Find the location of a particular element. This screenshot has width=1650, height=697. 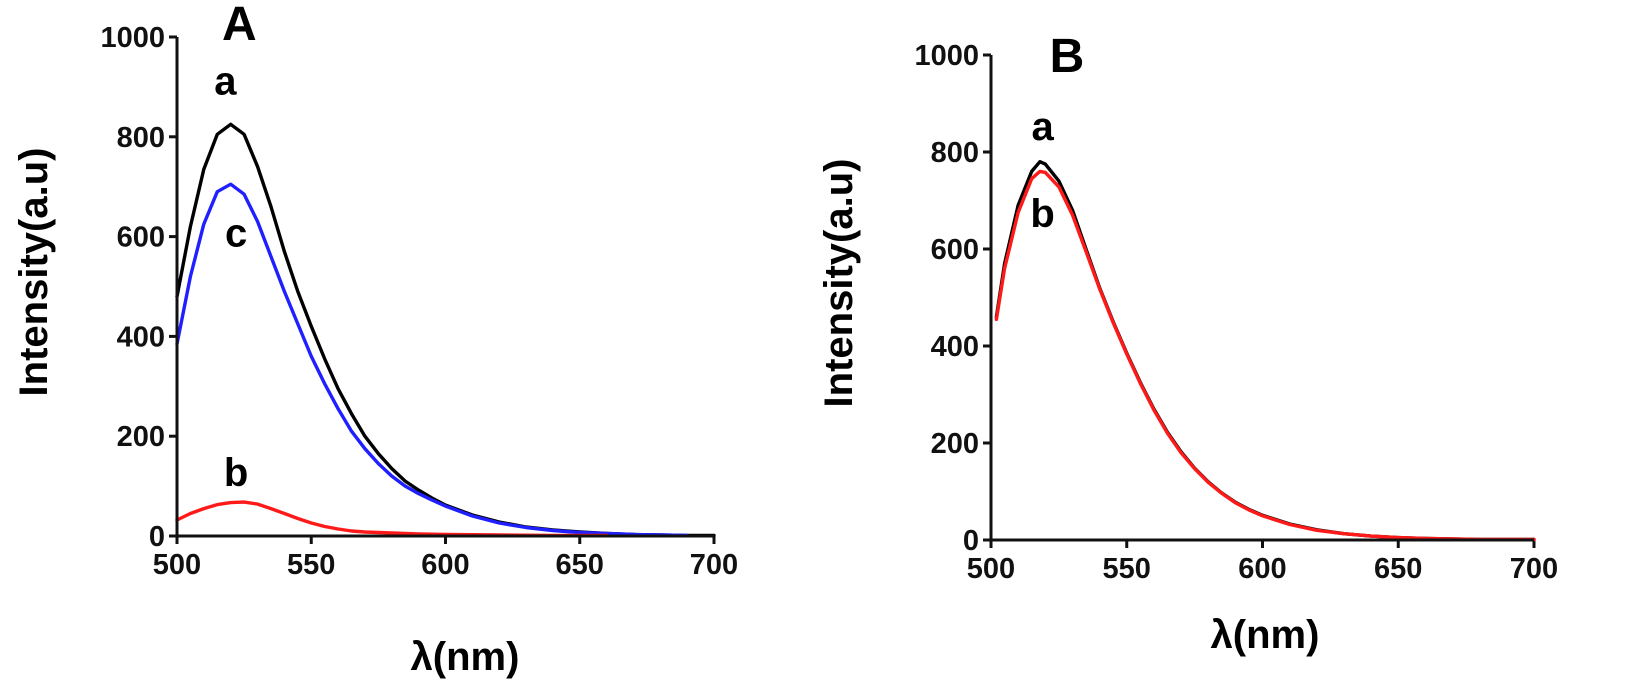

panel-letter: A is located at coordinates (239, 25).